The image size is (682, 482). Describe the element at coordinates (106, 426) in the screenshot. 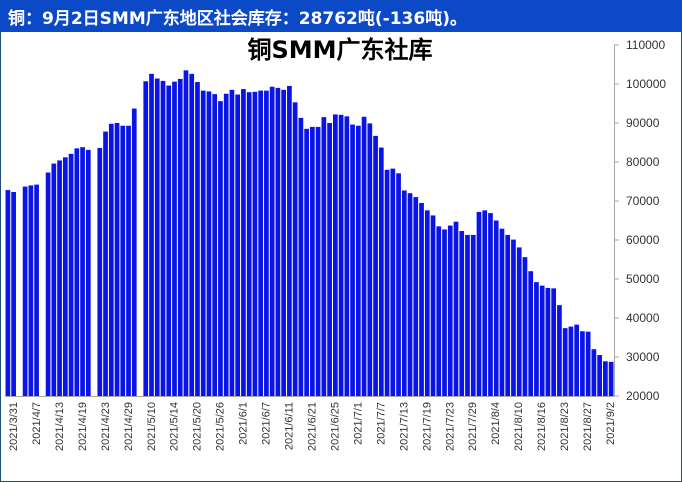

I see `x-tick-label: 2021/4/23` at that location.